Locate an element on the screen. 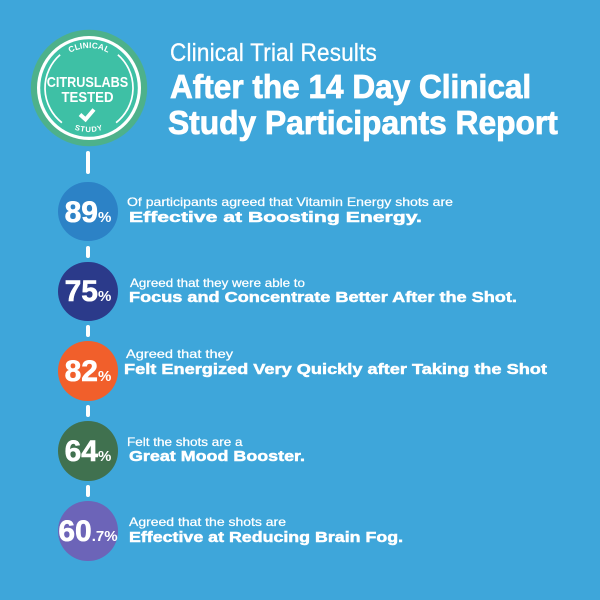 The height and width of the screenshot is (600, 600). svg-text: STUDY is located at coordinates (89, 127).